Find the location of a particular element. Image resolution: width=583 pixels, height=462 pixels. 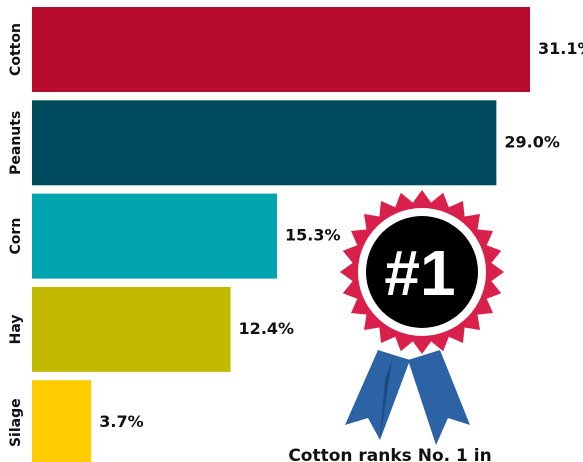

value-label: 29.0% is located at coordinates (532, 141).